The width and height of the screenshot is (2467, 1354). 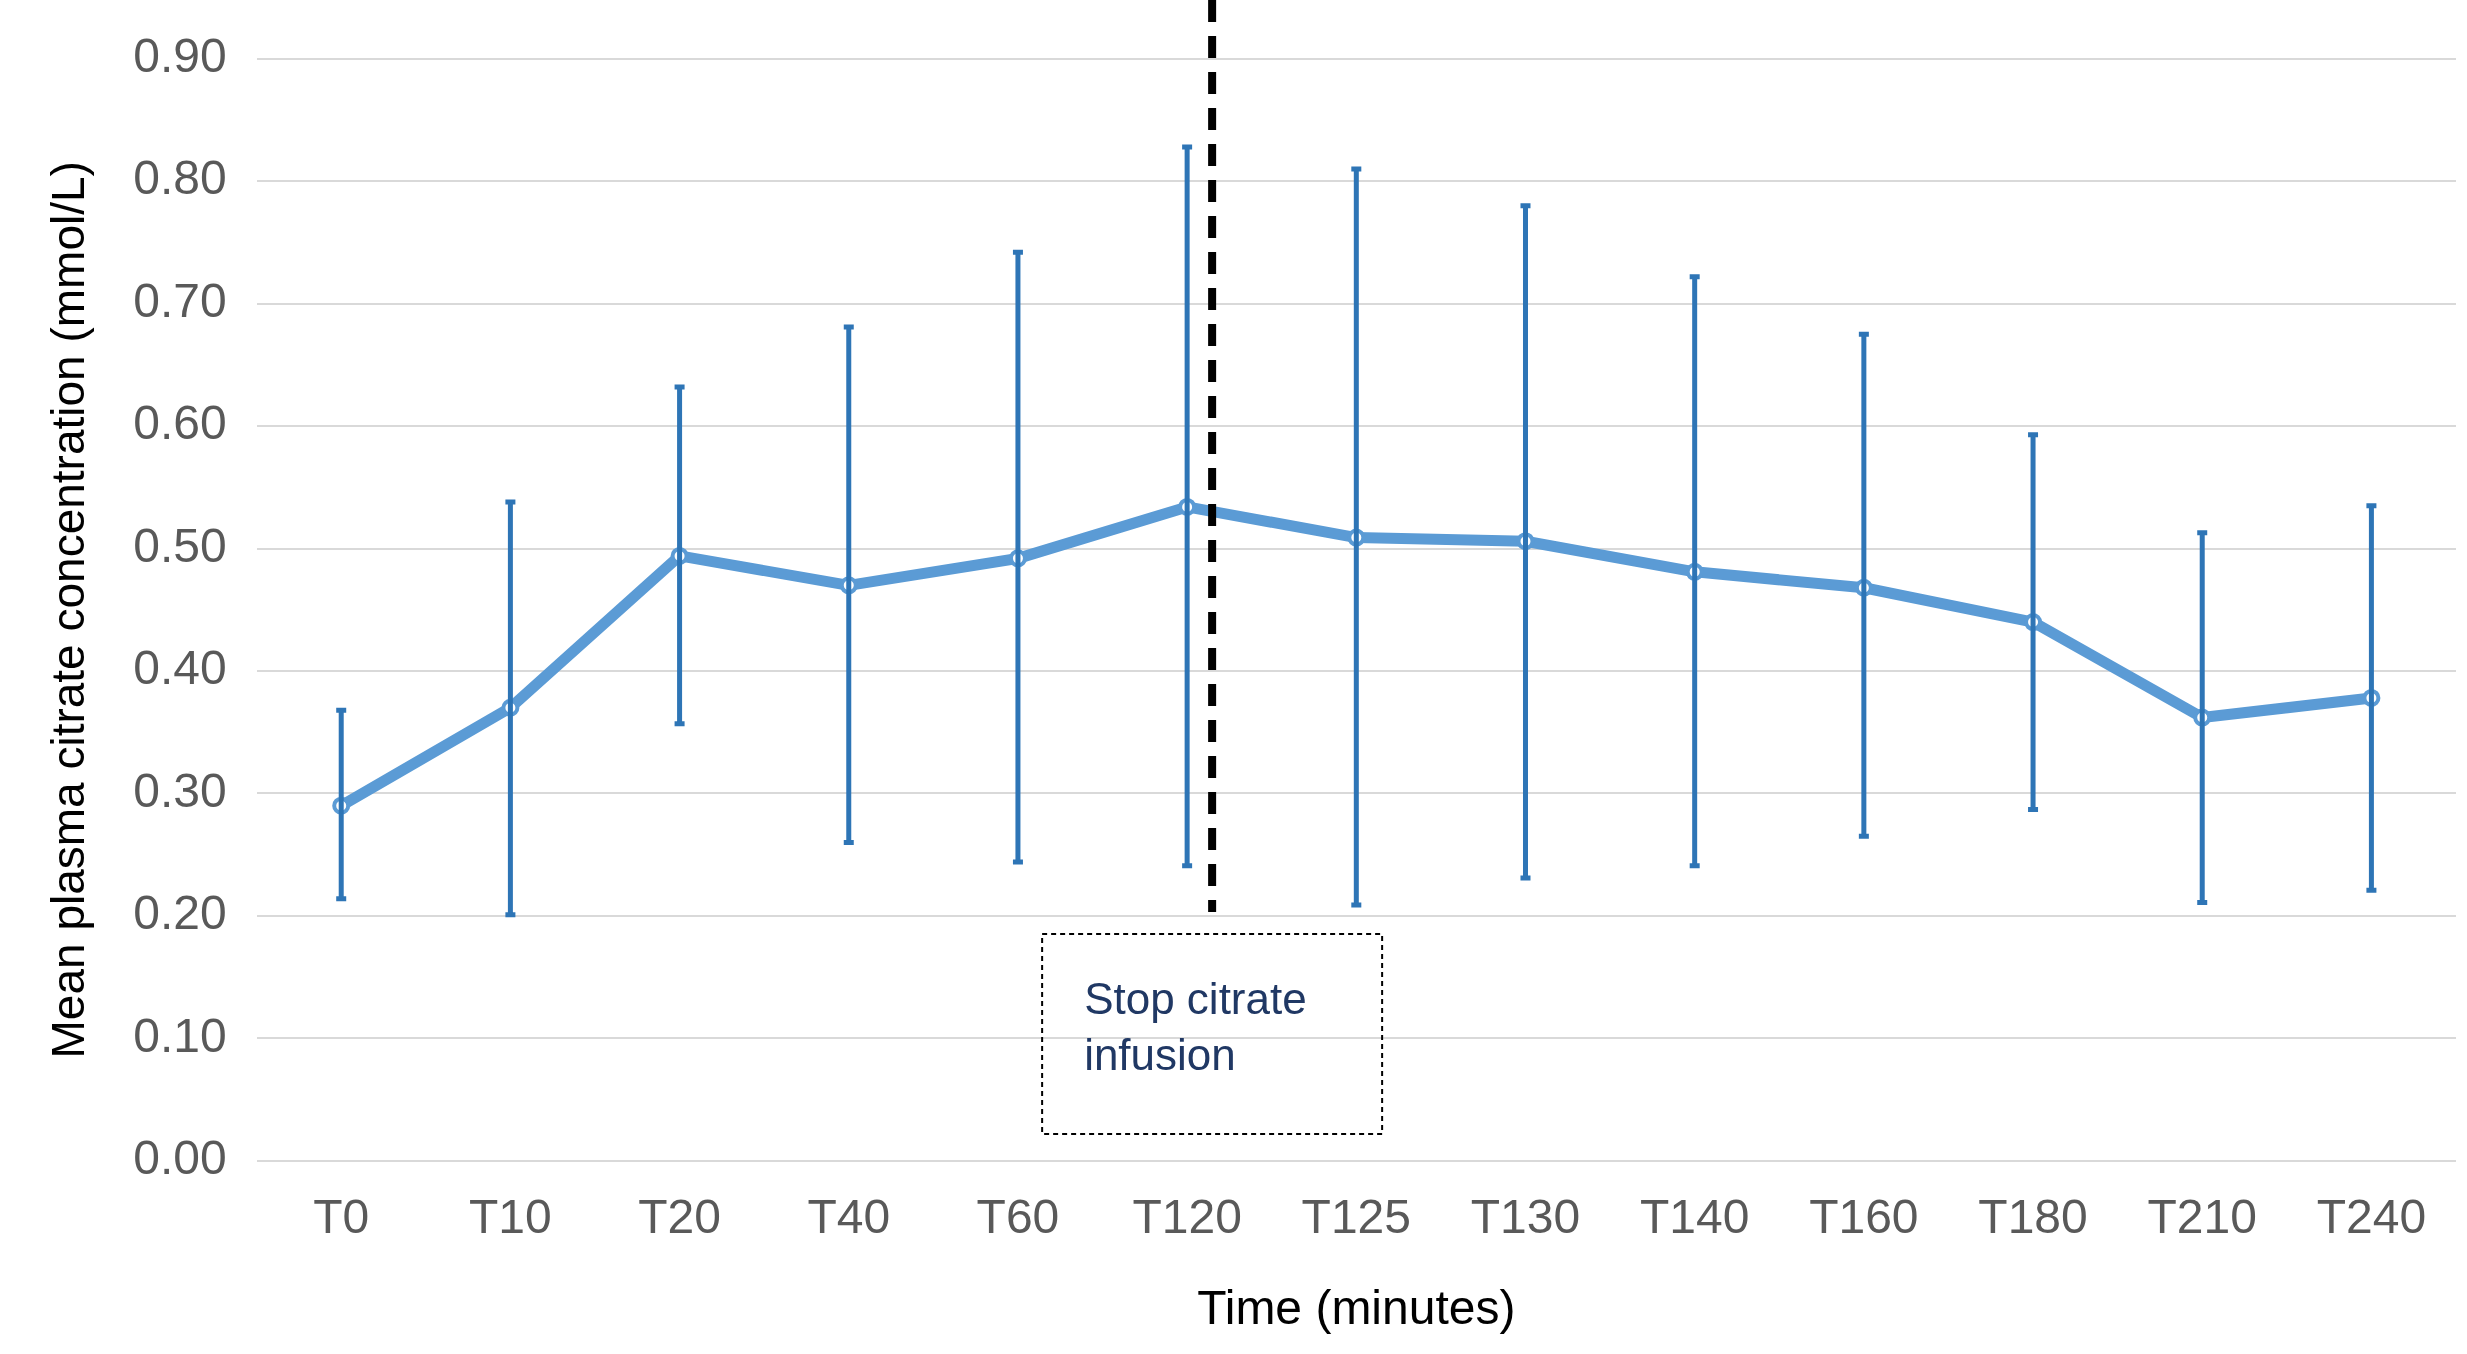 I want to click on x-tick-label: T60, so click(x=1018, y=1216).